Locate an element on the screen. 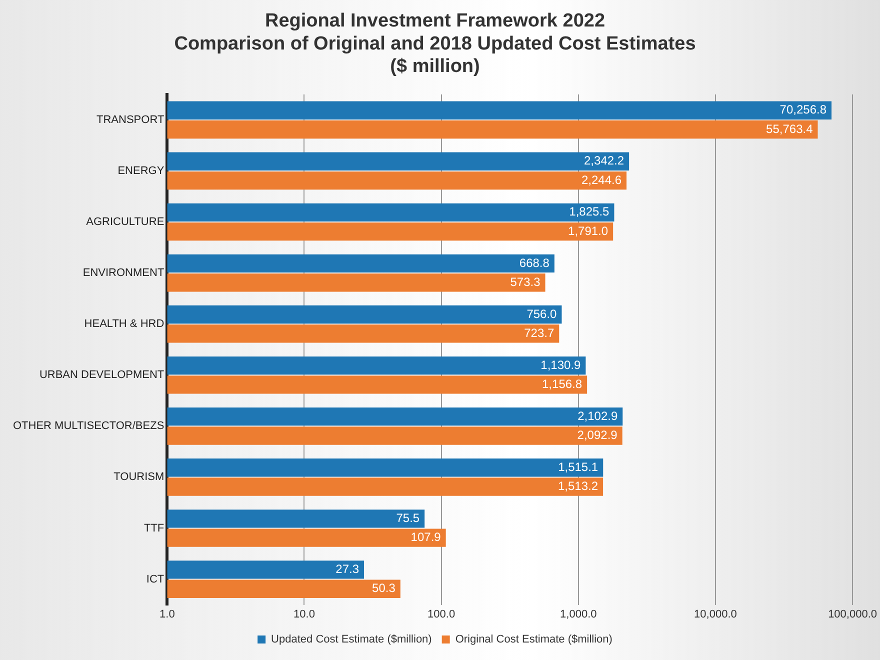 This screenshot has width=880, height=660. data-label: 1,791.0 is located at coordinates (588, 231).